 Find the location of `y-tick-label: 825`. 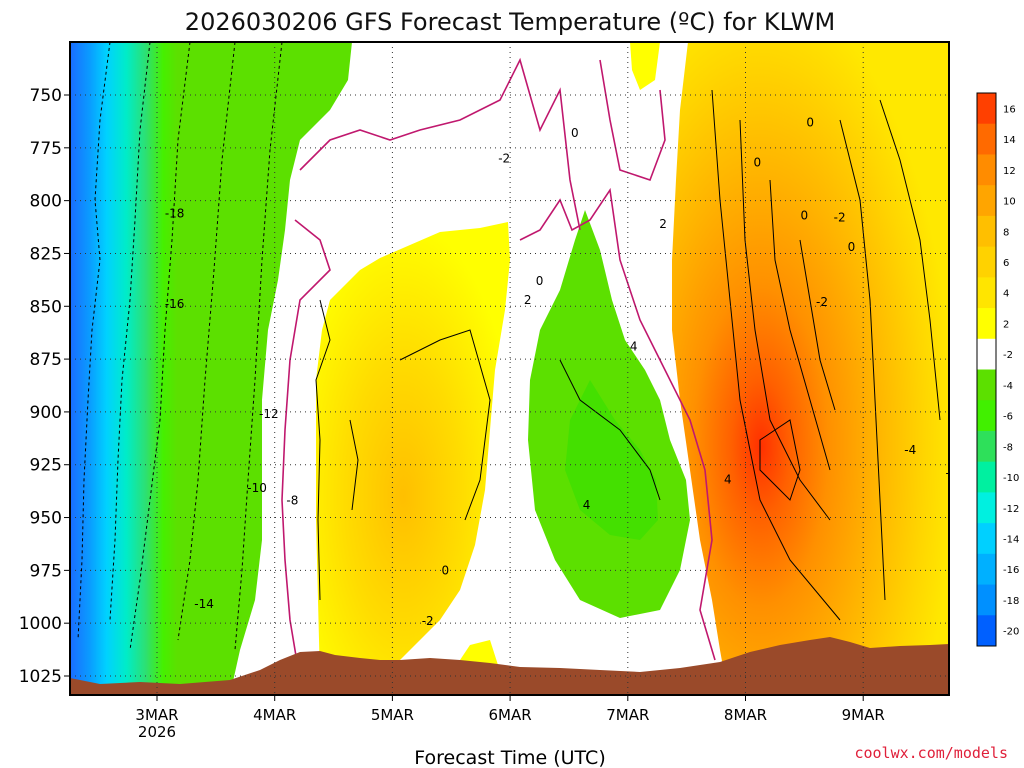

y-tick-label: 825 is located at coordinates (46, 254).